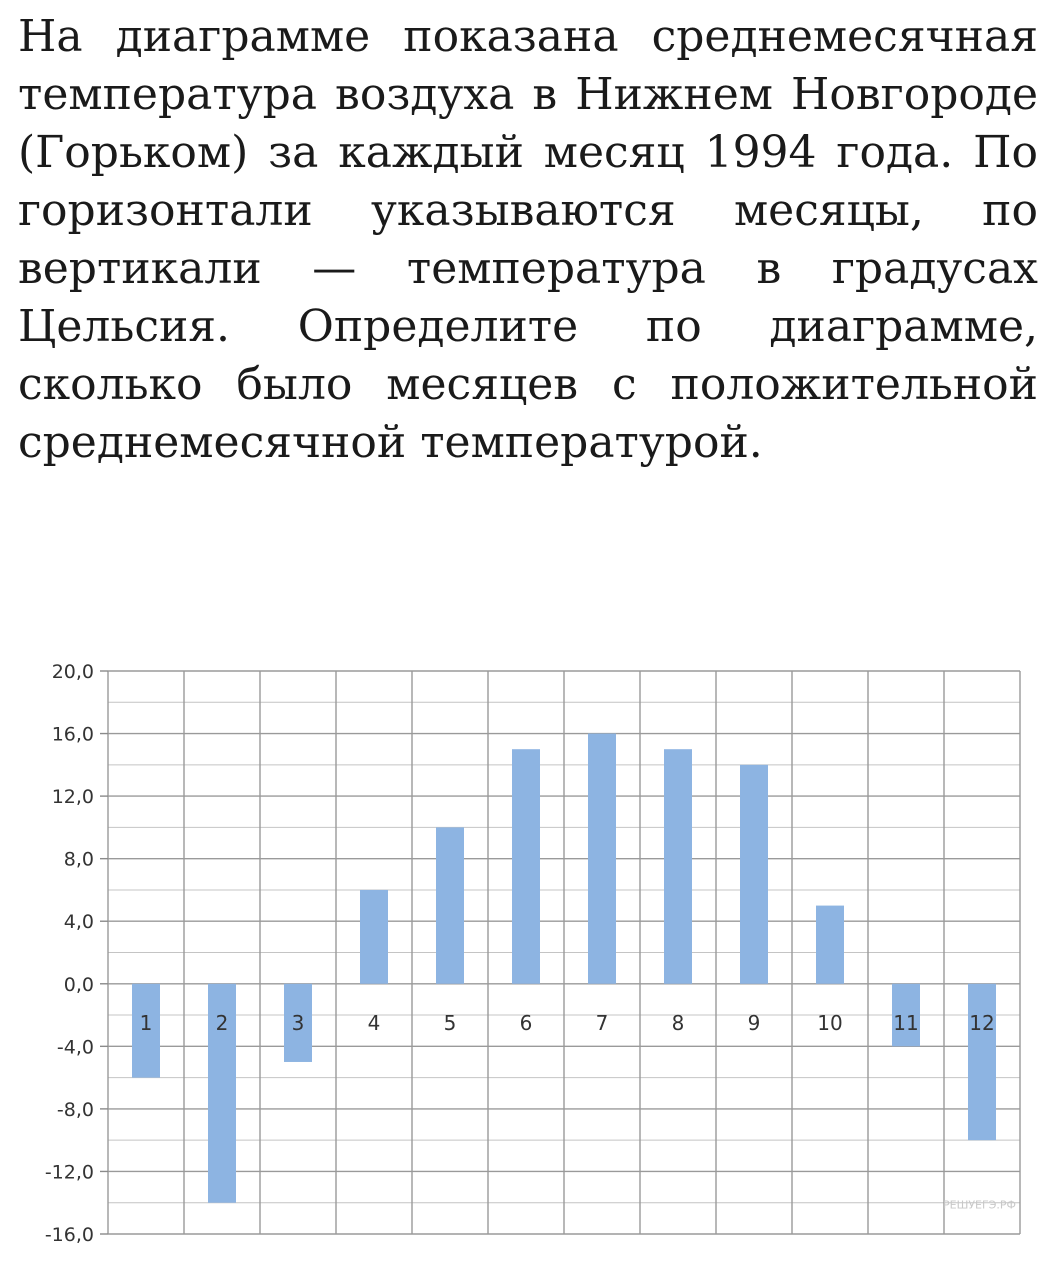  What do you see at coordinates (829, 1023) in the screenshot?
I see `x-tick-label: 10` at bounding box center [829, 1023].